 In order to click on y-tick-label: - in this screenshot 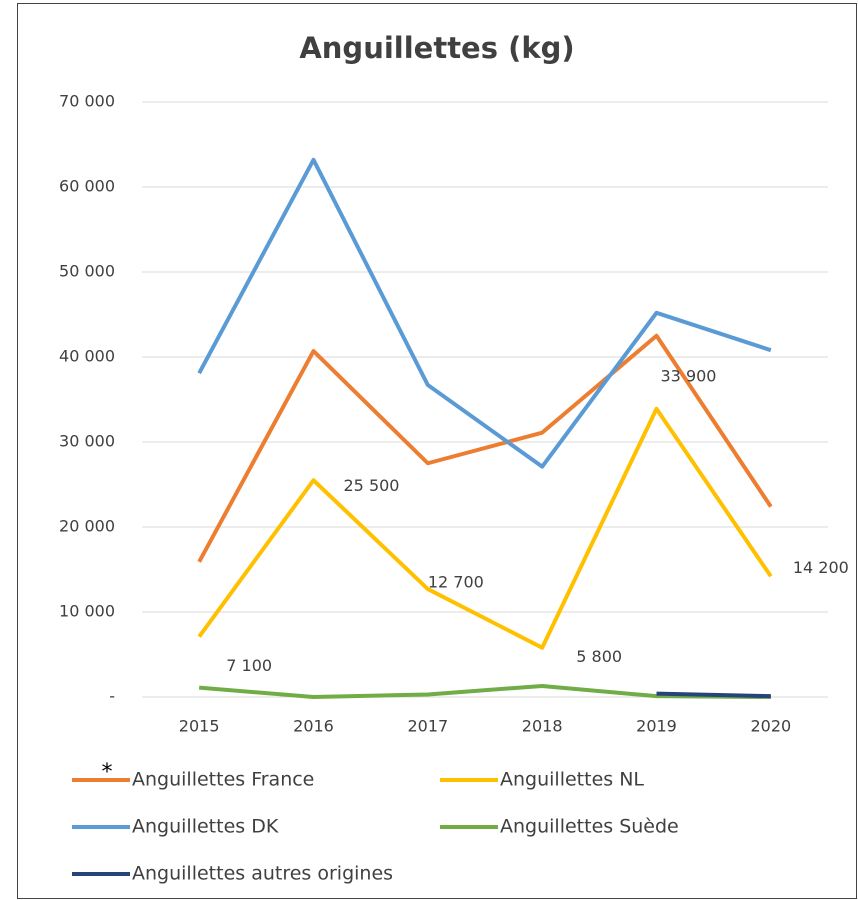, I will do `click(112, 696)`.